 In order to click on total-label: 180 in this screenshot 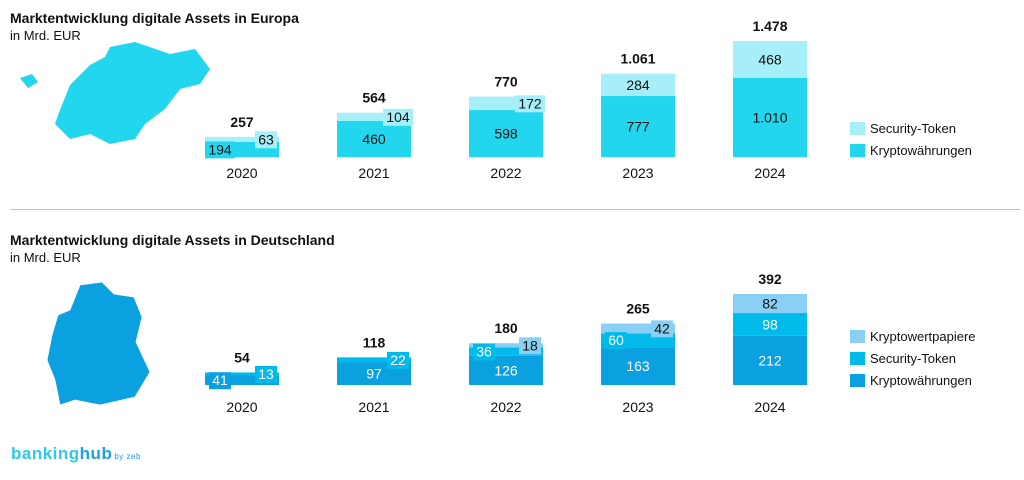, I will do `click(506, 328)`.